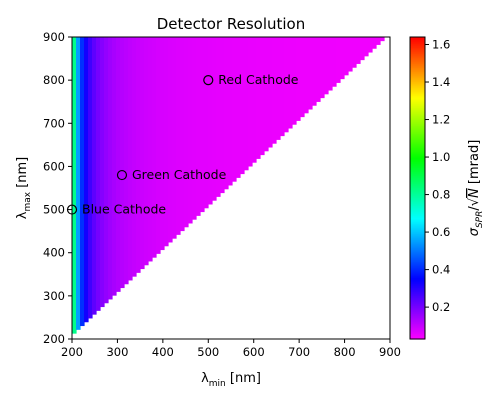  What do you see at coordinates (437, 176) in the screenshot?
I see `colorbar-ticks: 0.2 0.4 0.6 0.8 1.0 1.2 1.4 1.6` at bounding box center [437, 176].